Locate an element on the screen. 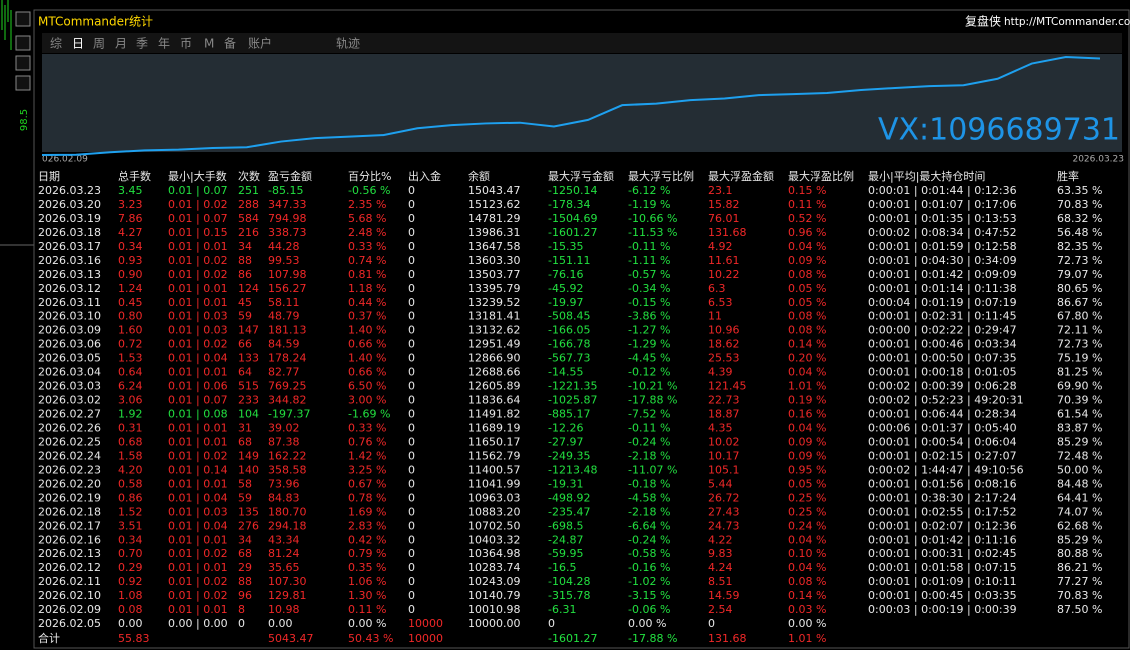 This screenshot has width=1130, height=650. cell: 61.54 % is located at coordinates (1079, 414).